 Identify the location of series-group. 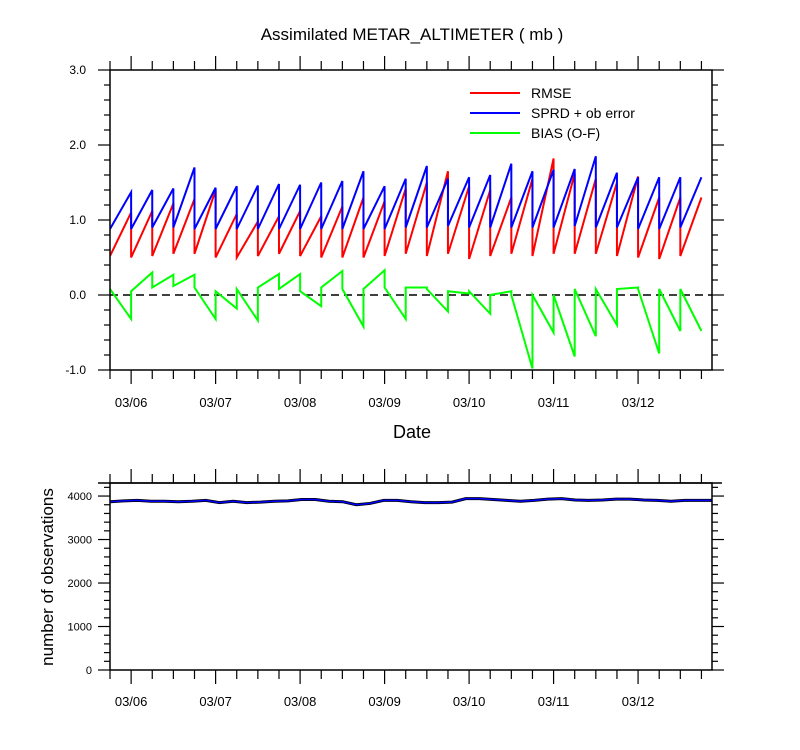
(410, 502).